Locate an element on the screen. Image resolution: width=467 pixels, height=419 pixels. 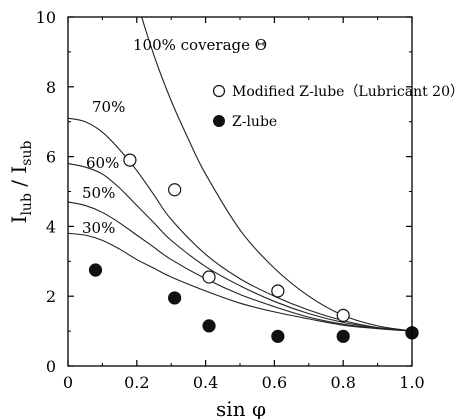
y-axis-label-sep: / I is located at coordinates (19, 179).